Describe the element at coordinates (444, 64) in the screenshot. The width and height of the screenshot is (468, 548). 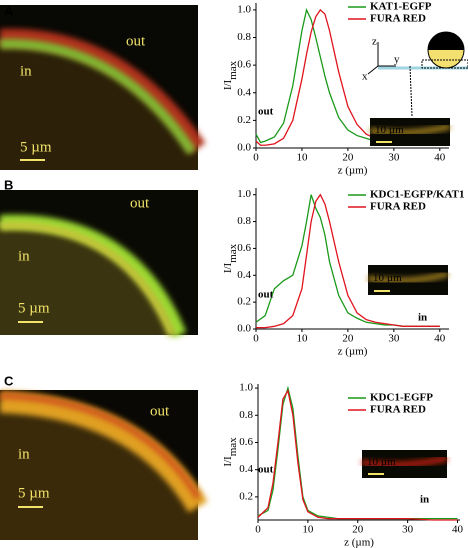
I see `schematic-roi` at that location.